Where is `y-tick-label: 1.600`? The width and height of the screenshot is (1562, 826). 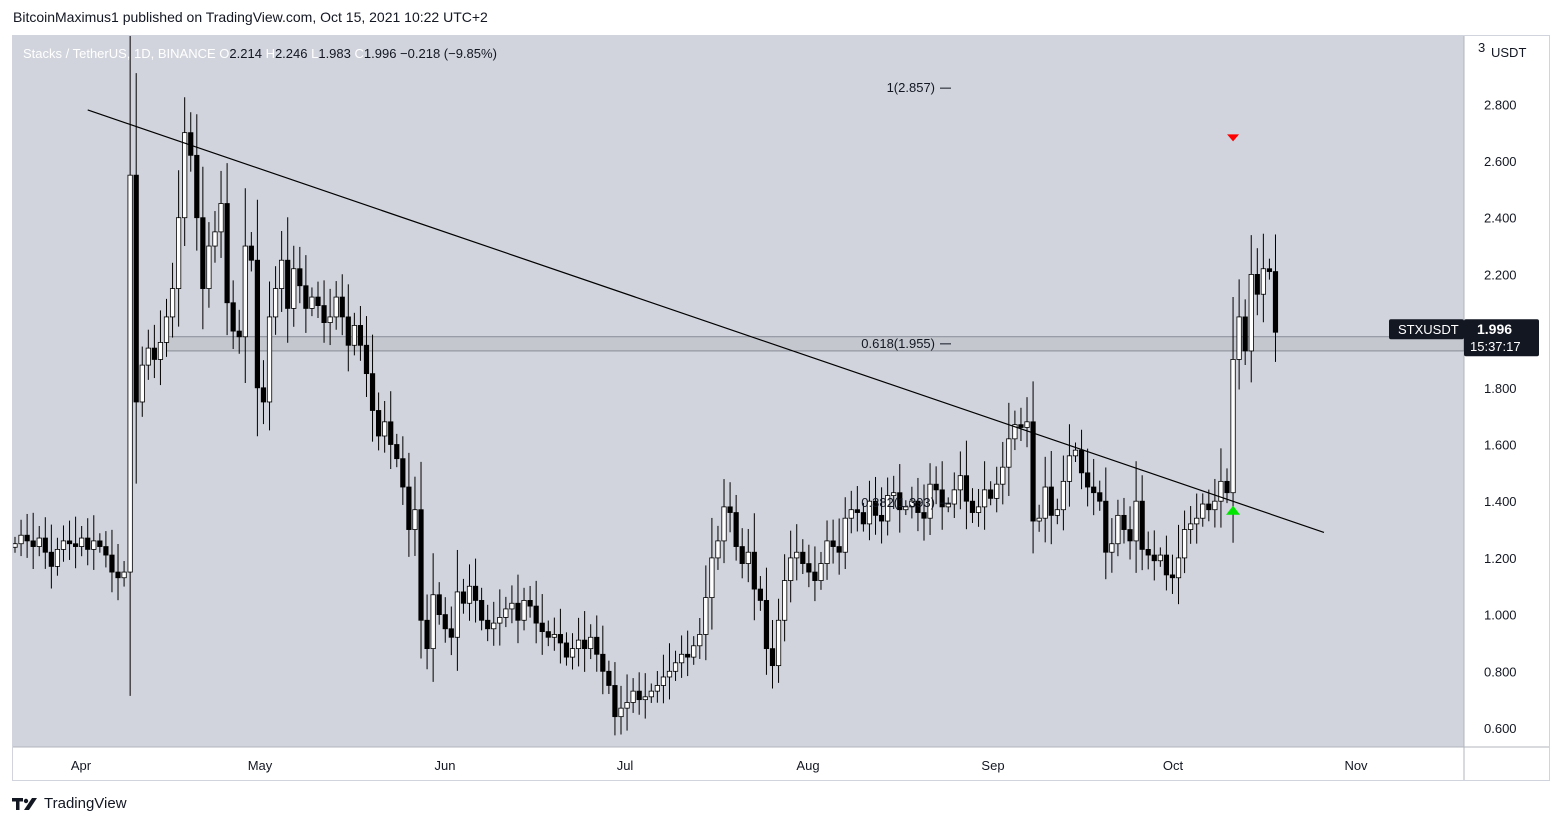
y-tick-label: 1.600 is located at coordinates (1500, 445).